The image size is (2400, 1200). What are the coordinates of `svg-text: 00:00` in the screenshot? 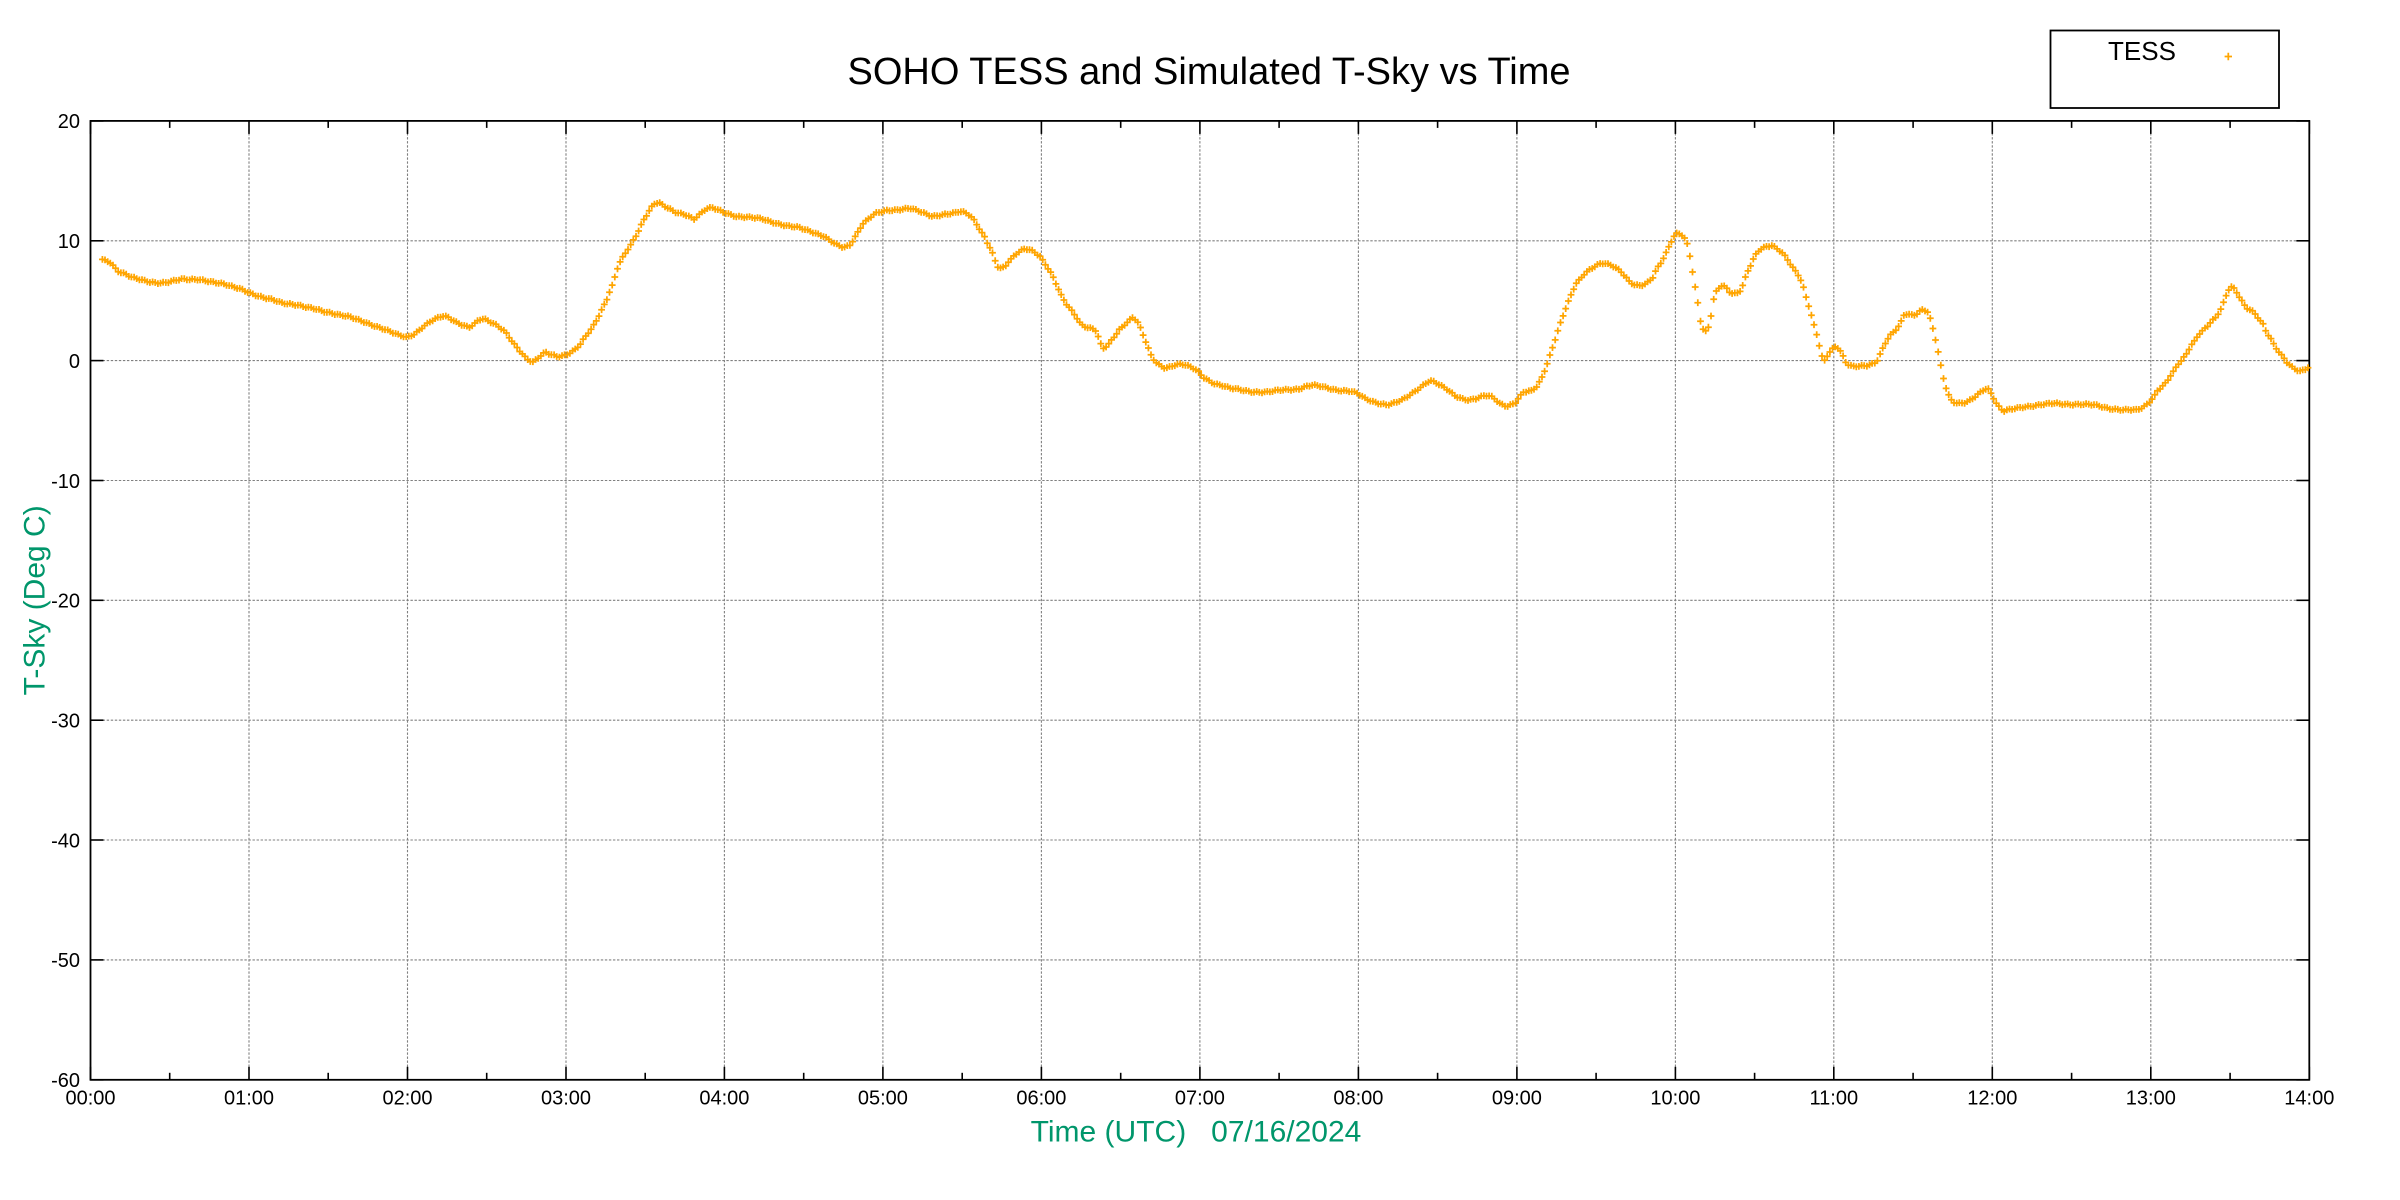 It's located at (90, 1098).